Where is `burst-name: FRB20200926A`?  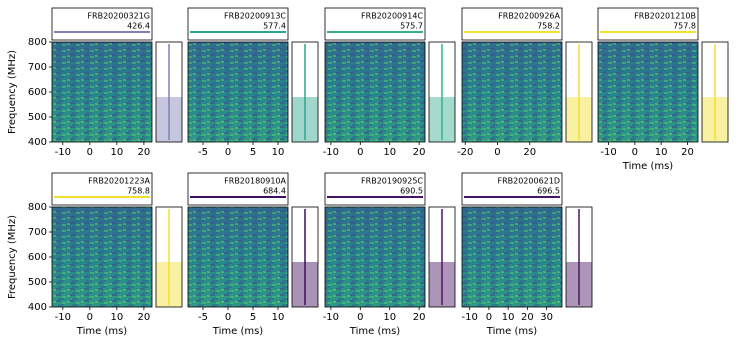 burst-name: FRB20200926A is located at coordinates (529, 16).